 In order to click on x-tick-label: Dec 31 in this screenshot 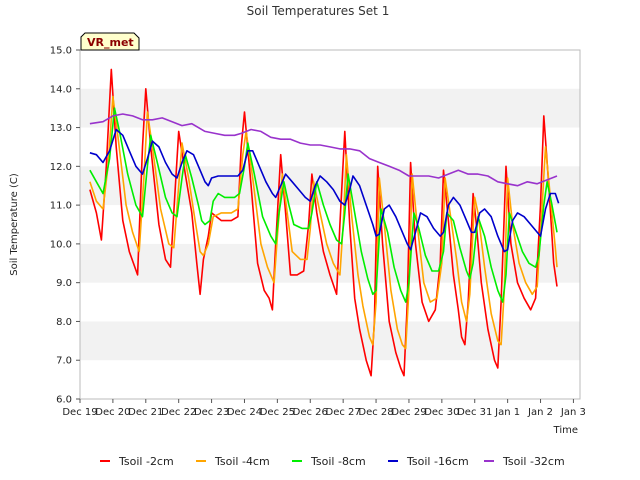, I will do `click(474, 412)`.